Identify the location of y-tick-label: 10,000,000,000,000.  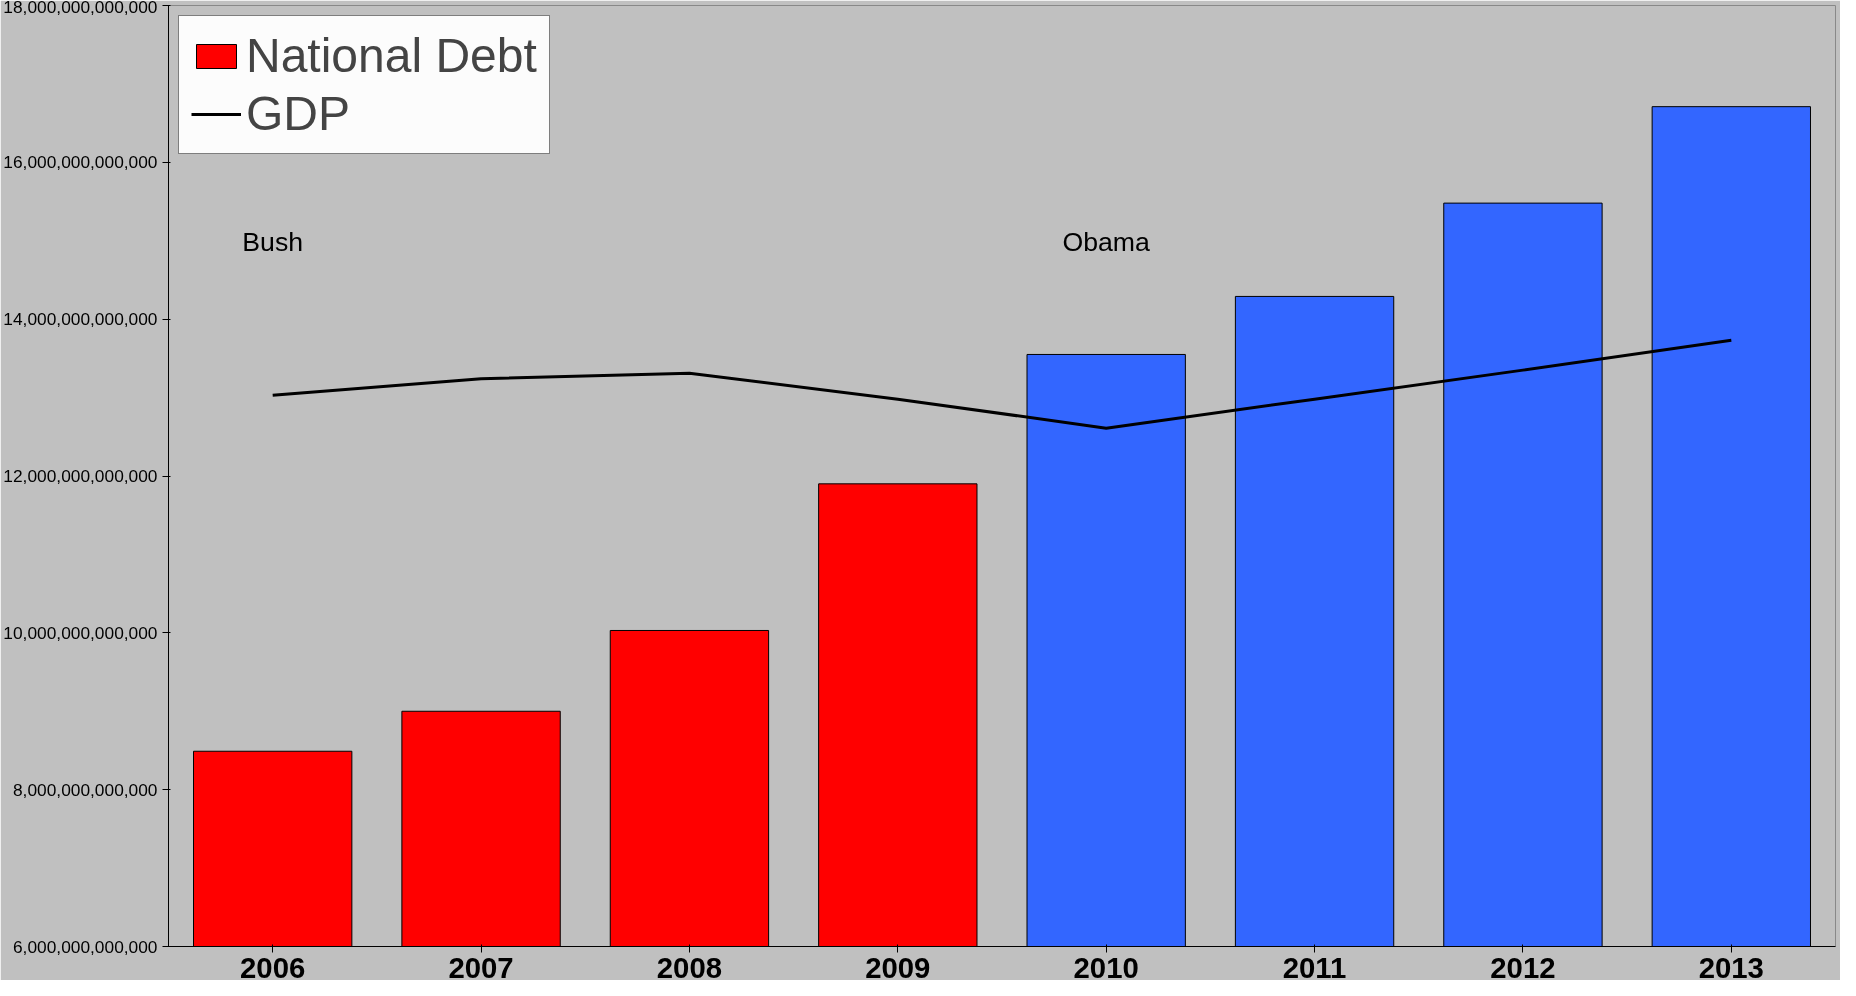
(80, 632).